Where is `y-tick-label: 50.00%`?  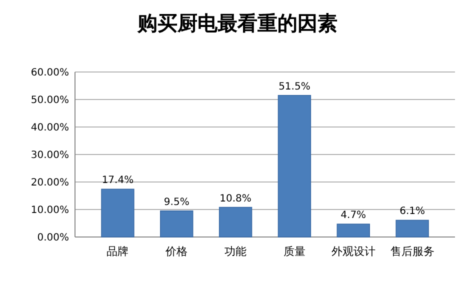
y-tick-label: 50.00% is located at coordinates (49, 100).